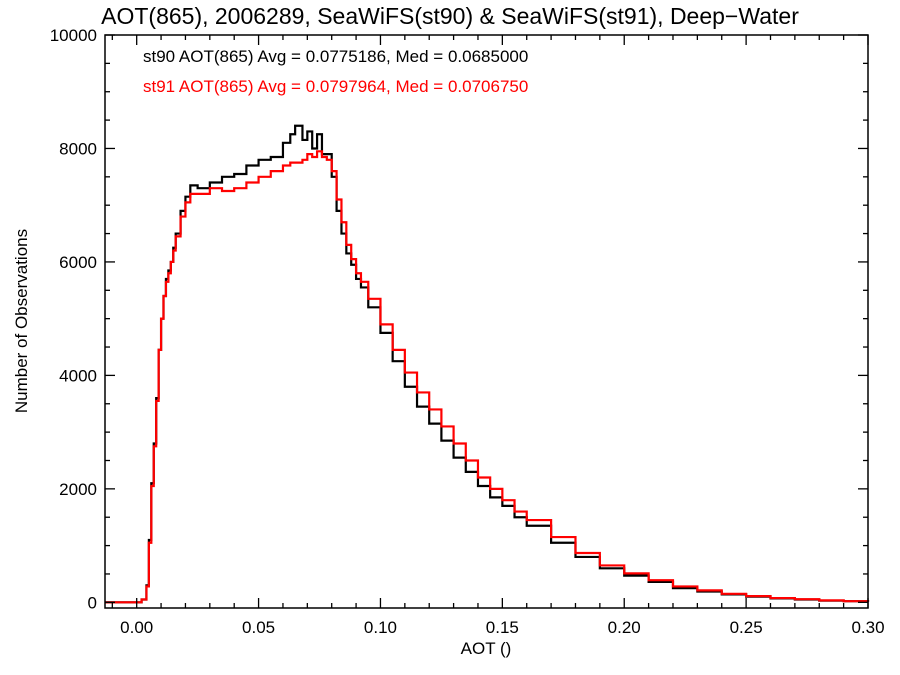 The height and width of the screenshot is (675, 900). I want to click on x-axis-label: AOT (), so click(486, 648).